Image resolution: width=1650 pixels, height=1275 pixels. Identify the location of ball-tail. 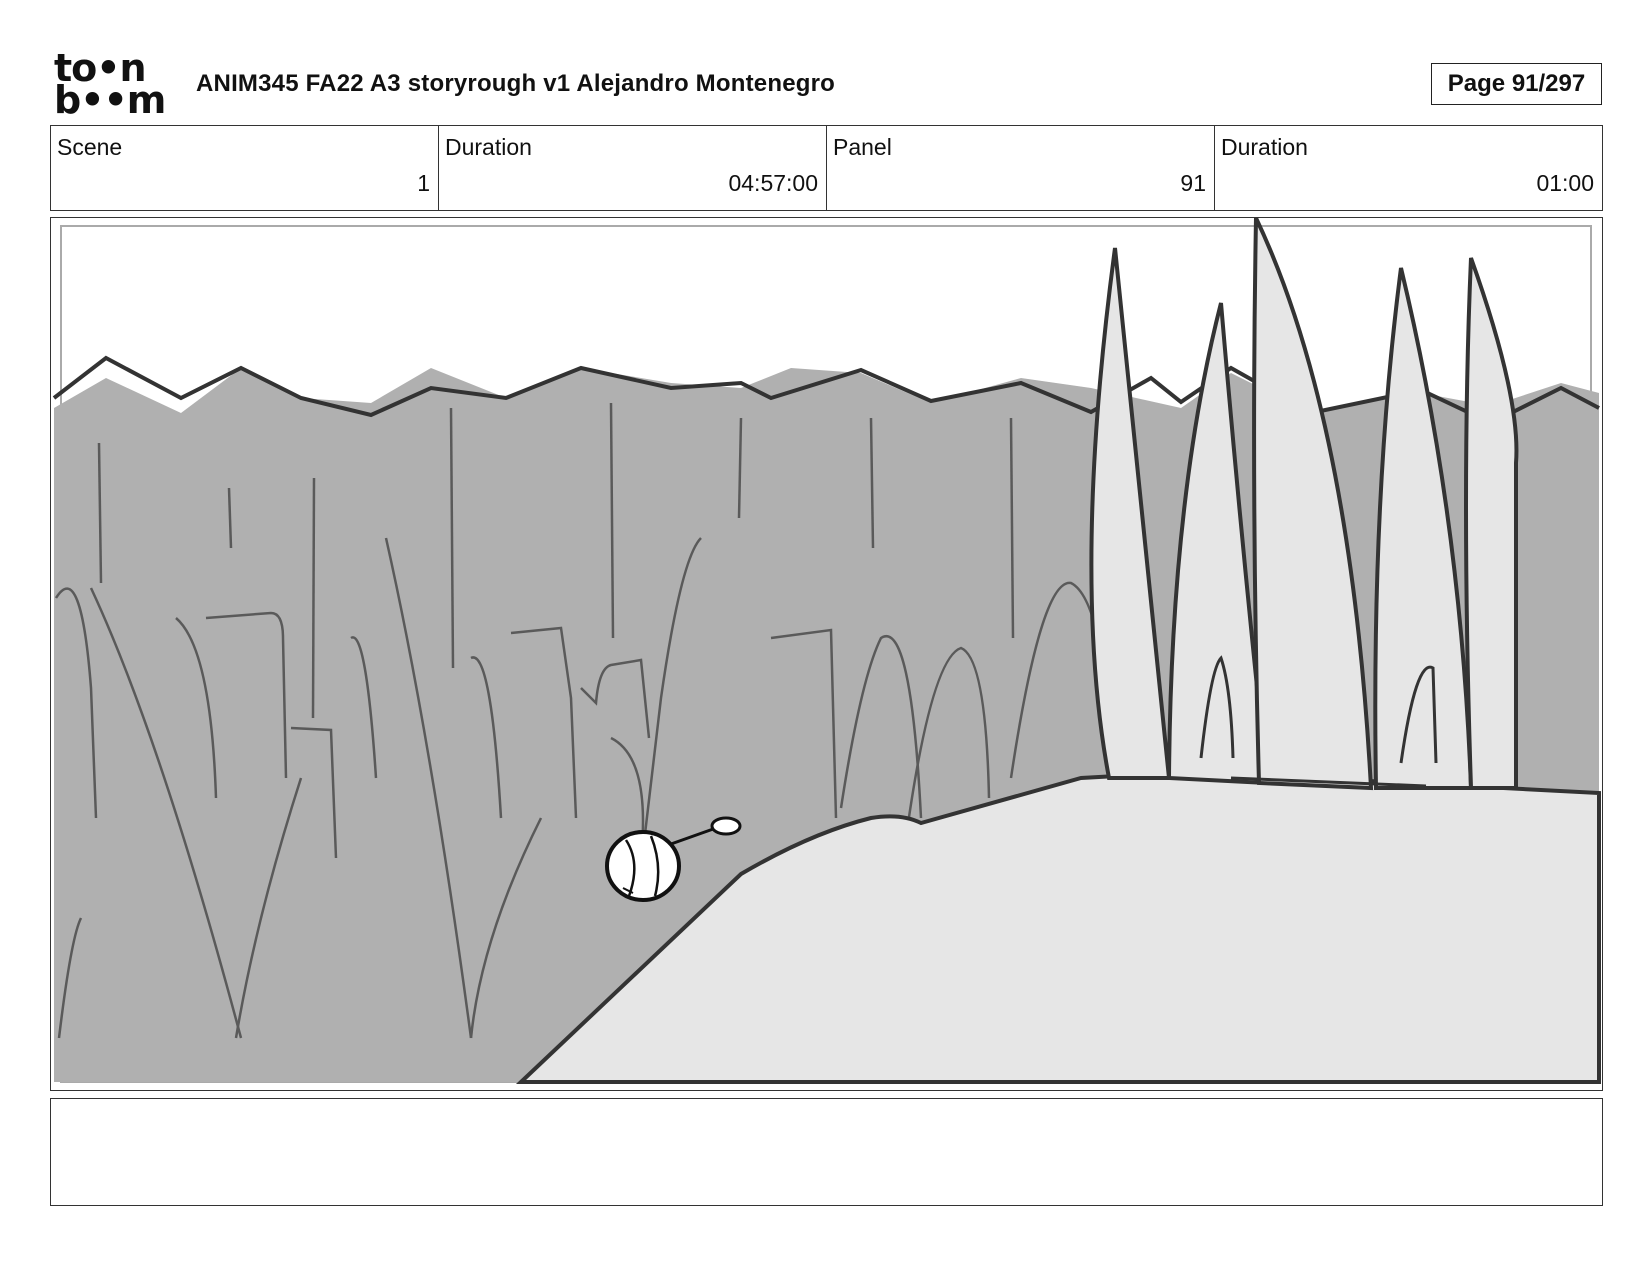
(693, 836).